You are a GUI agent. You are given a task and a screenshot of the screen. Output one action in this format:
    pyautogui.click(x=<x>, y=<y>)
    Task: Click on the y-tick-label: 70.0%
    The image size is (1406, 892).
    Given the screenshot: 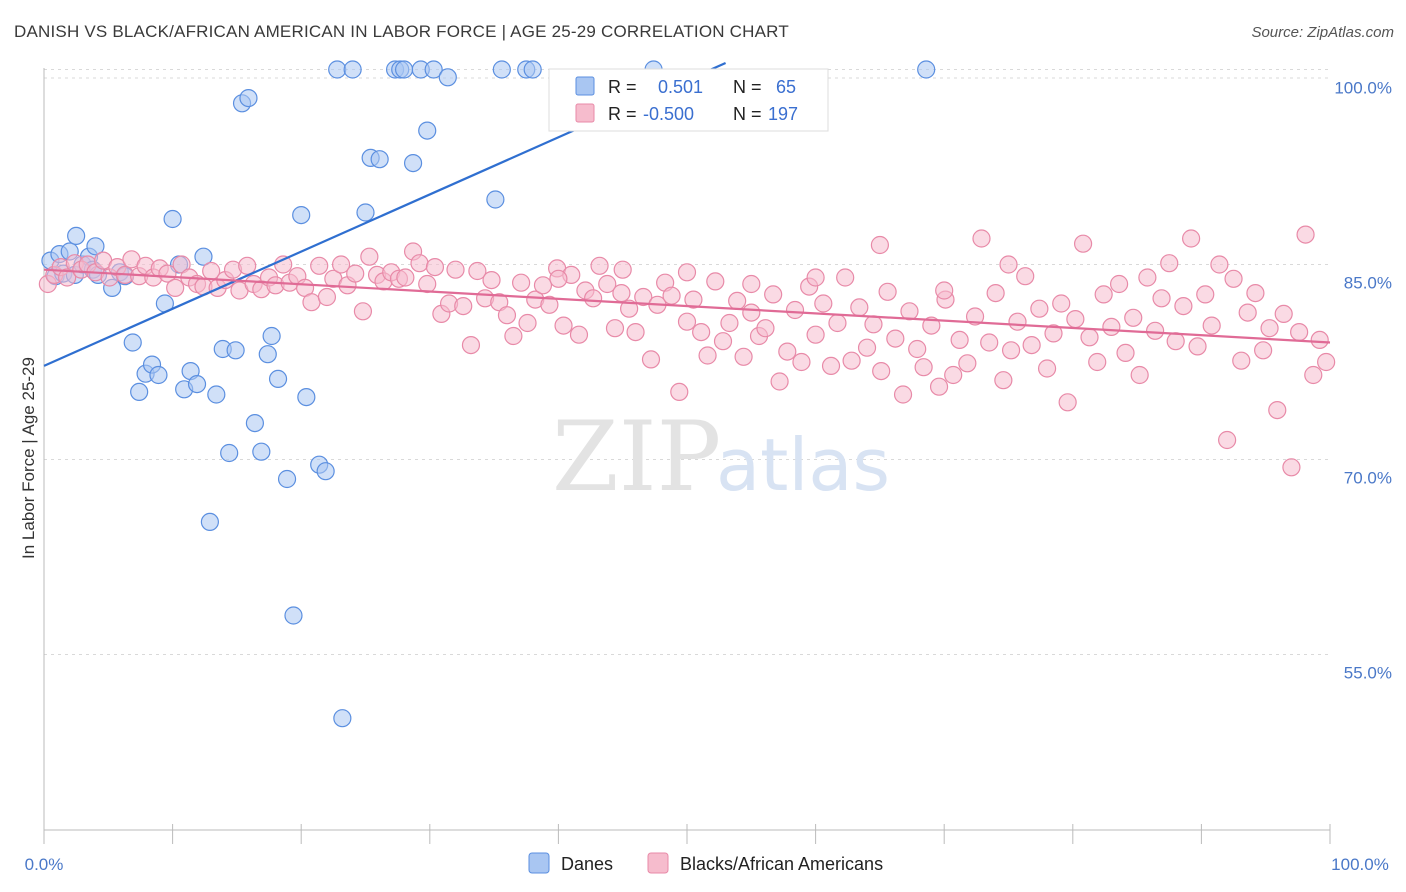 What is the action you would take?
    pyautogui.click(x=1368, y=478)
    